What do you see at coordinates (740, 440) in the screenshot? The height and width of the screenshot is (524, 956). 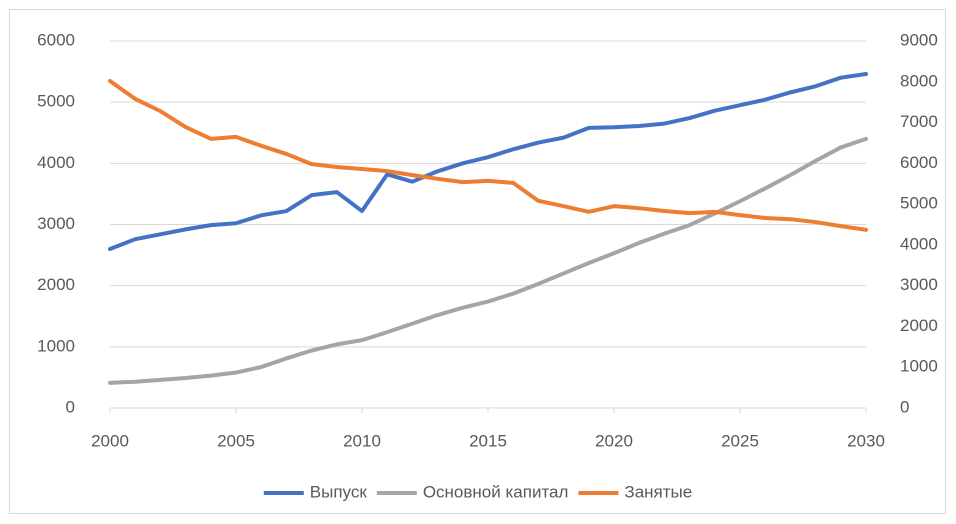 I see `x-tick-label: 2025` at bounding box center [740, 440].